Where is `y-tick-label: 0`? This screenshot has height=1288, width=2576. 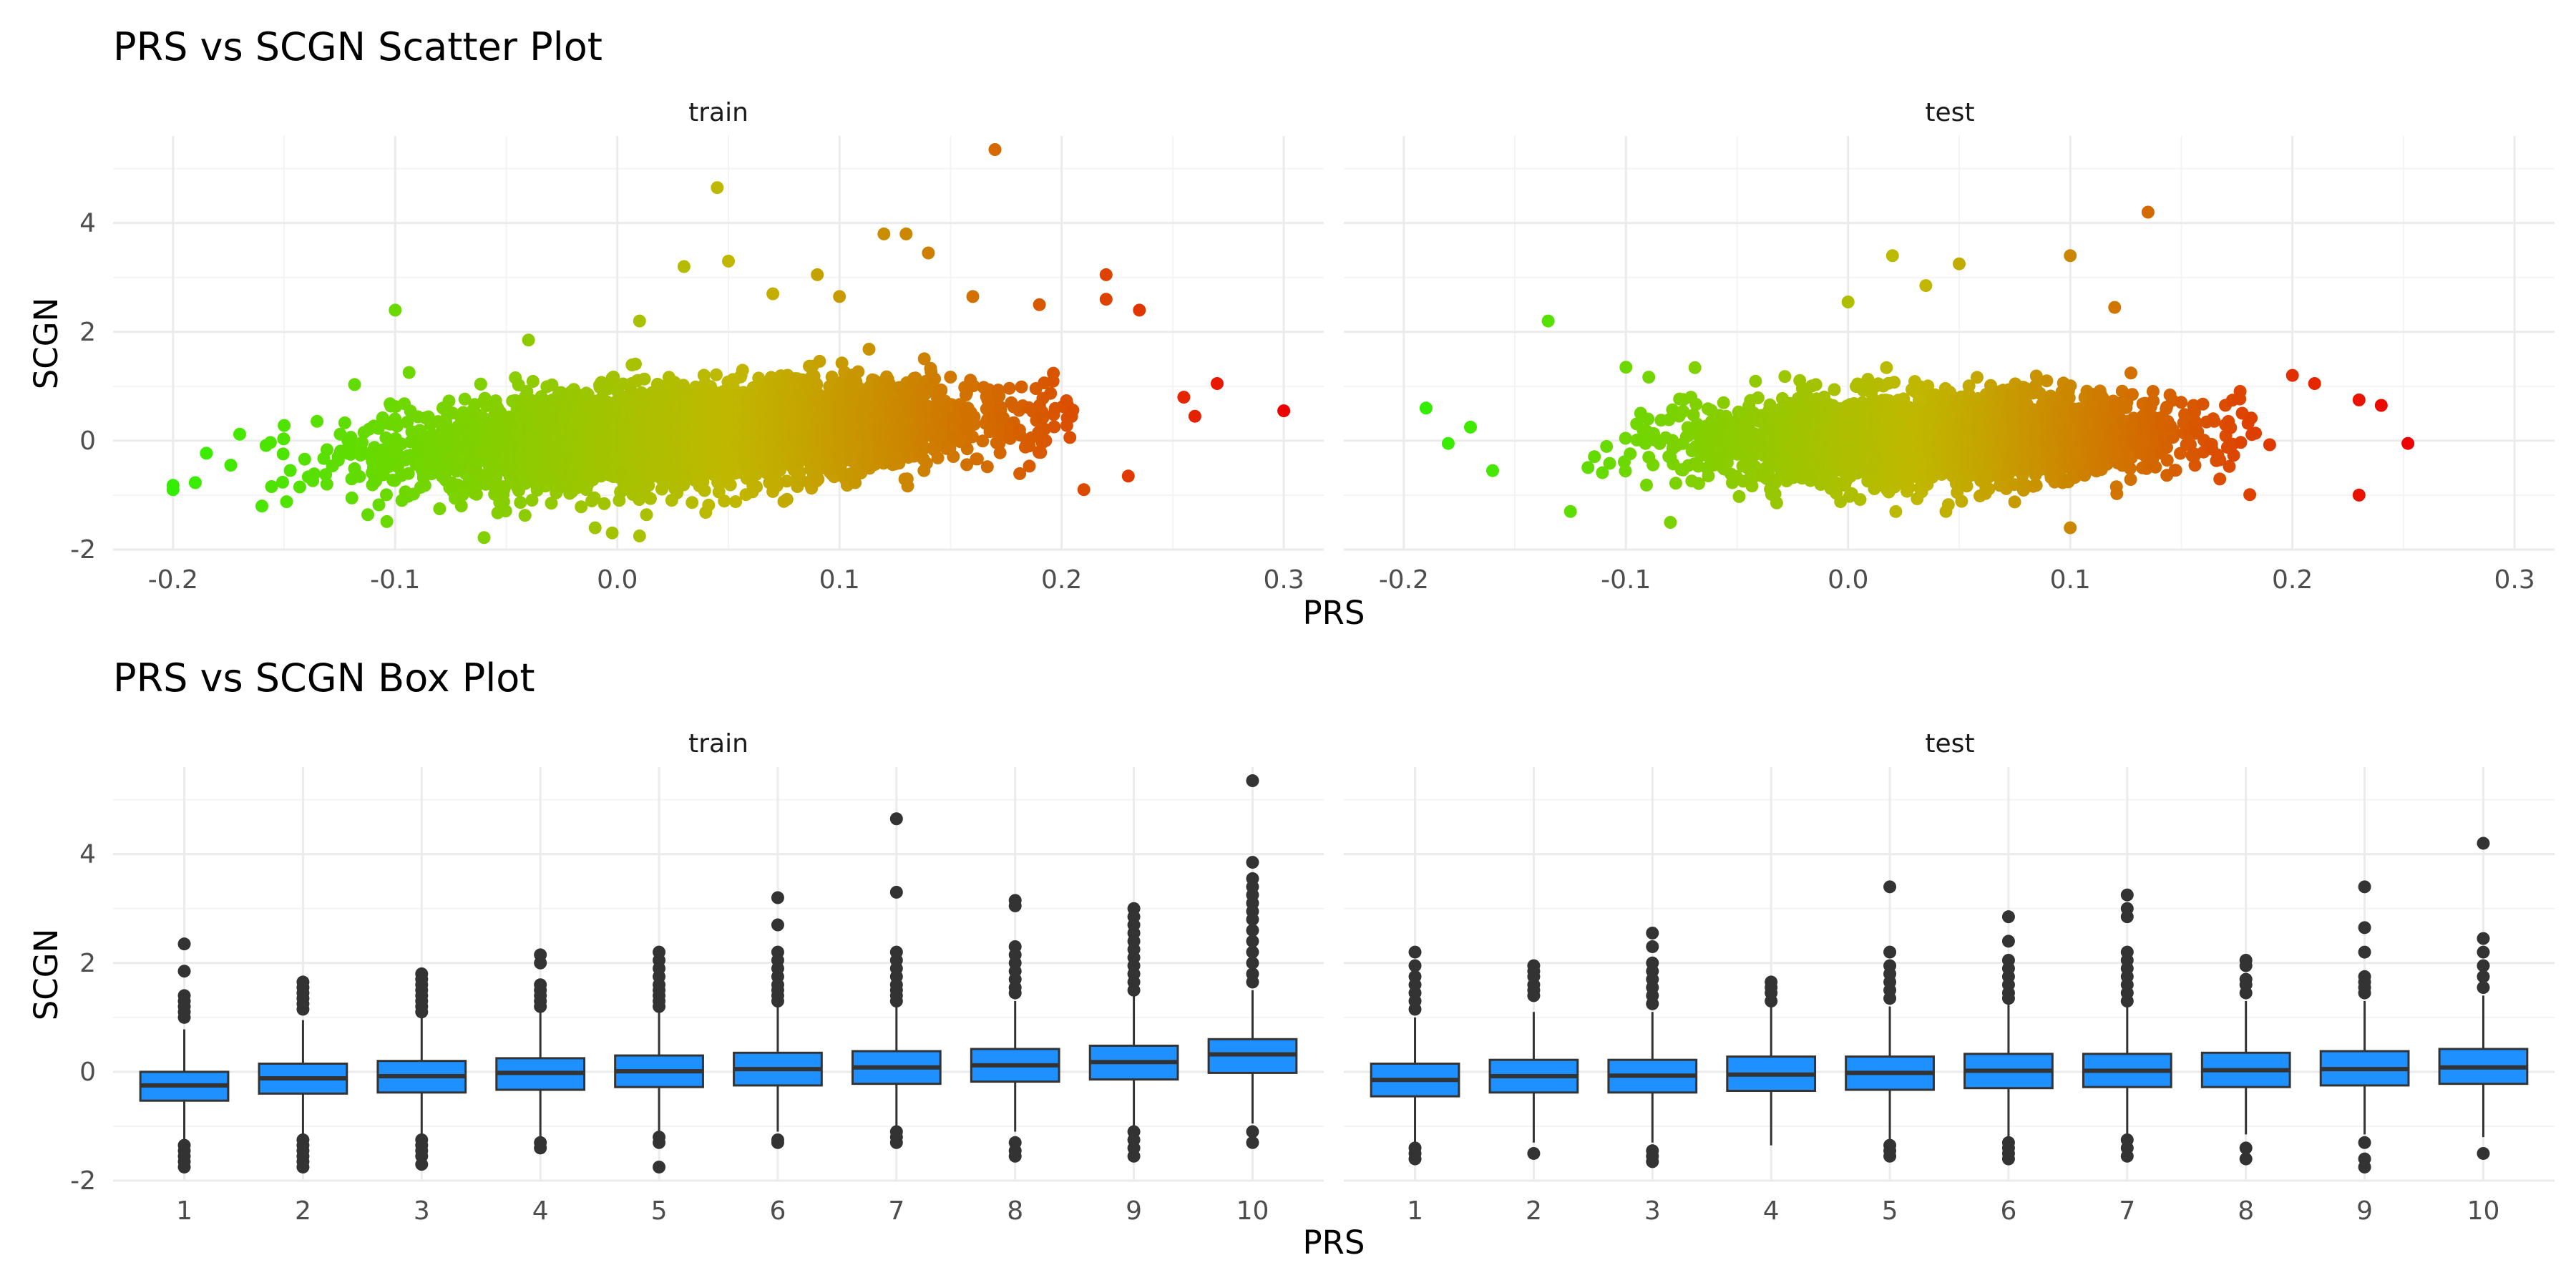 y-tick-label: 0 is located at coordinates (87, 441).